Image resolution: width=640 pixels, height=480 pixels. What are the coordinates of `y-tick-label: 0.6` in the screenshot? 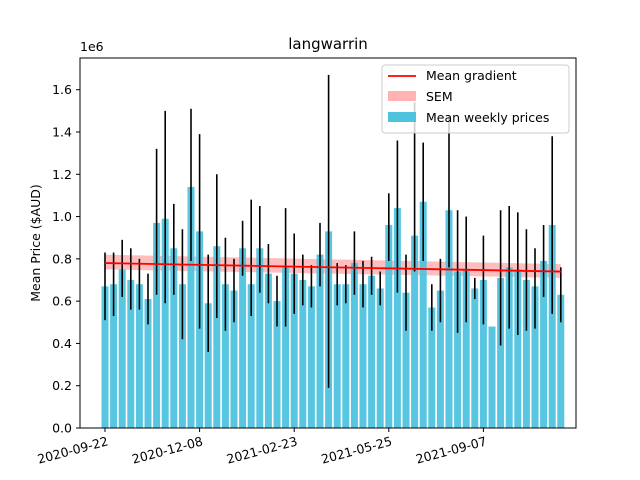 It's located at (62, 301).